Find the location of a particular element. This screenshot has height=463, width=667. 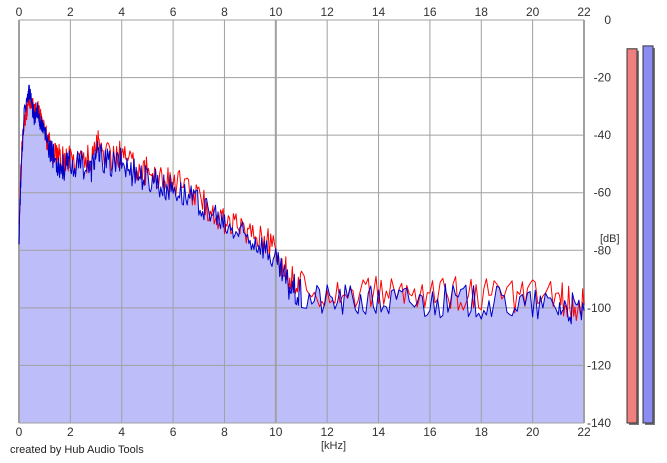

bottom-x-tick-label: 16 is located at coordinates (430, 432).